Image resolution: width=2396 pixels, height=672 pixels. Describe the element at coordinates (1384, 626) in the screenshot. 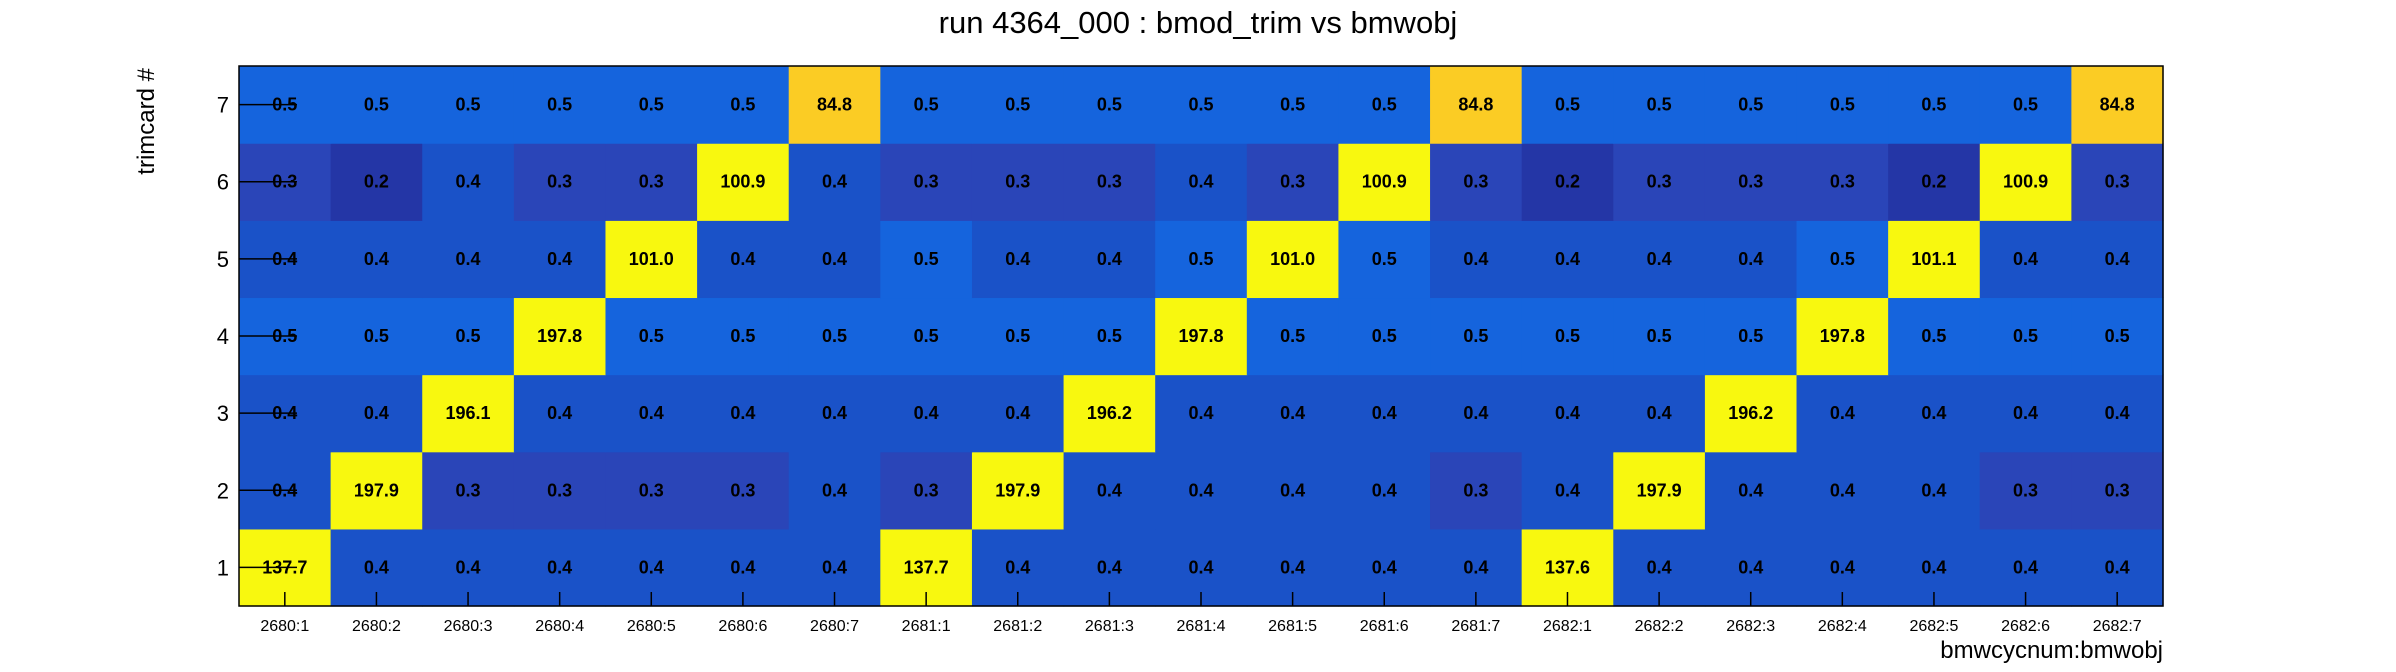

I see `x-tick-label: 2681:6` at that location.